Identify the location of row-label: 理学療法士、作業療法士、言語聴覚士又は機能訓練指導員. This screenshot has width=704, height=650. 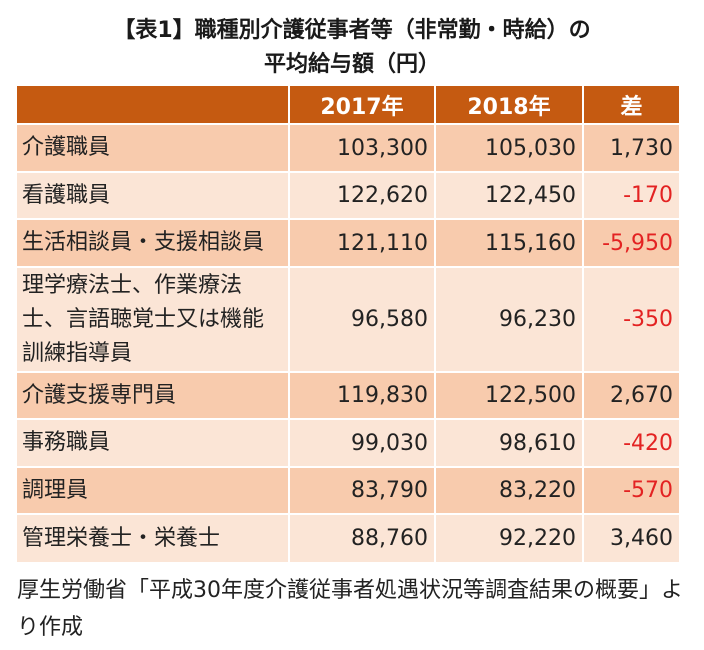
(153, 319).